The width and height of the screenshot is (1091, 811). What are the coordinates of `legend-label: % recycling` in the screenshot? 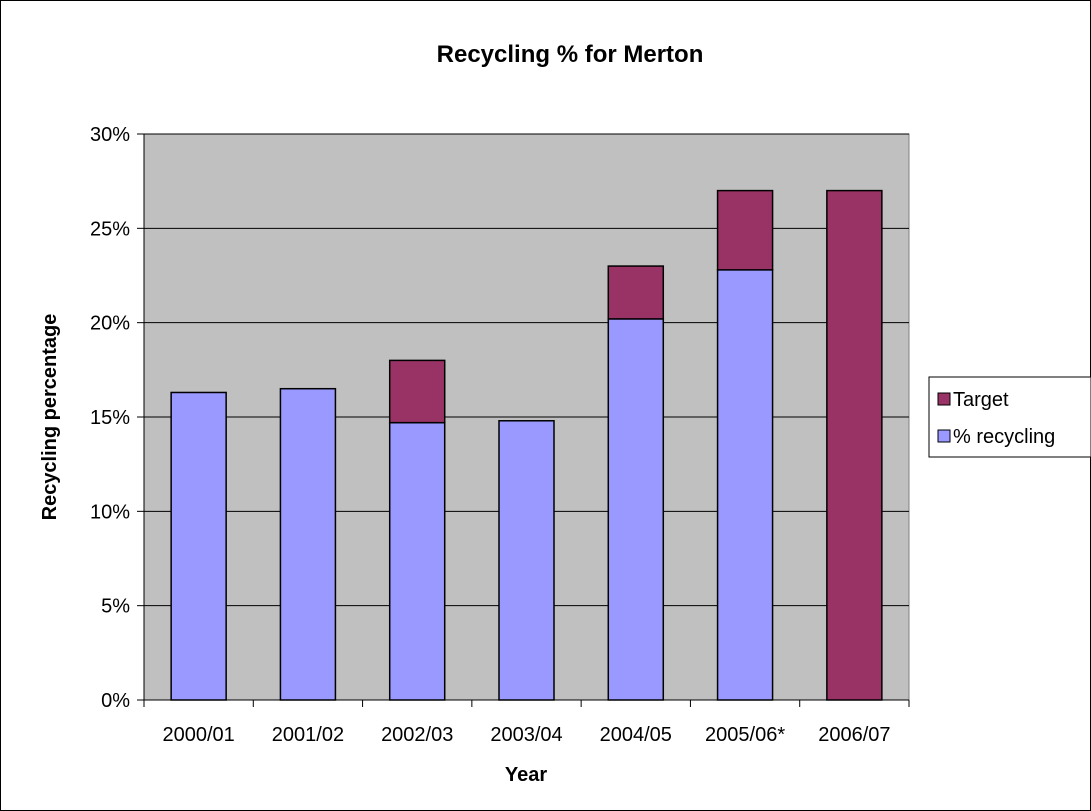 It's located at (1004, 437).